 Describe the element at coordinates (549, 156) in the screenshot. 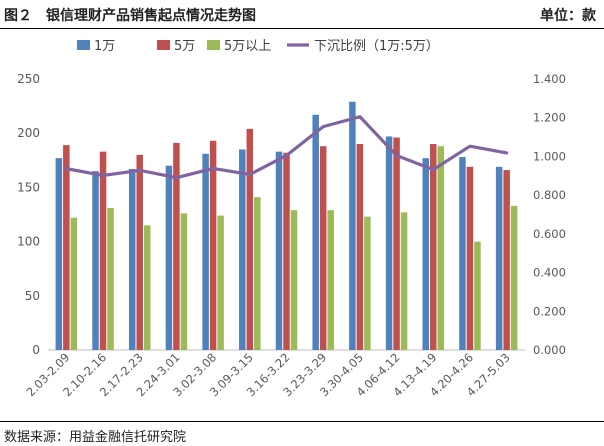

I see `y-right-tick-label: 1.000` at that location.